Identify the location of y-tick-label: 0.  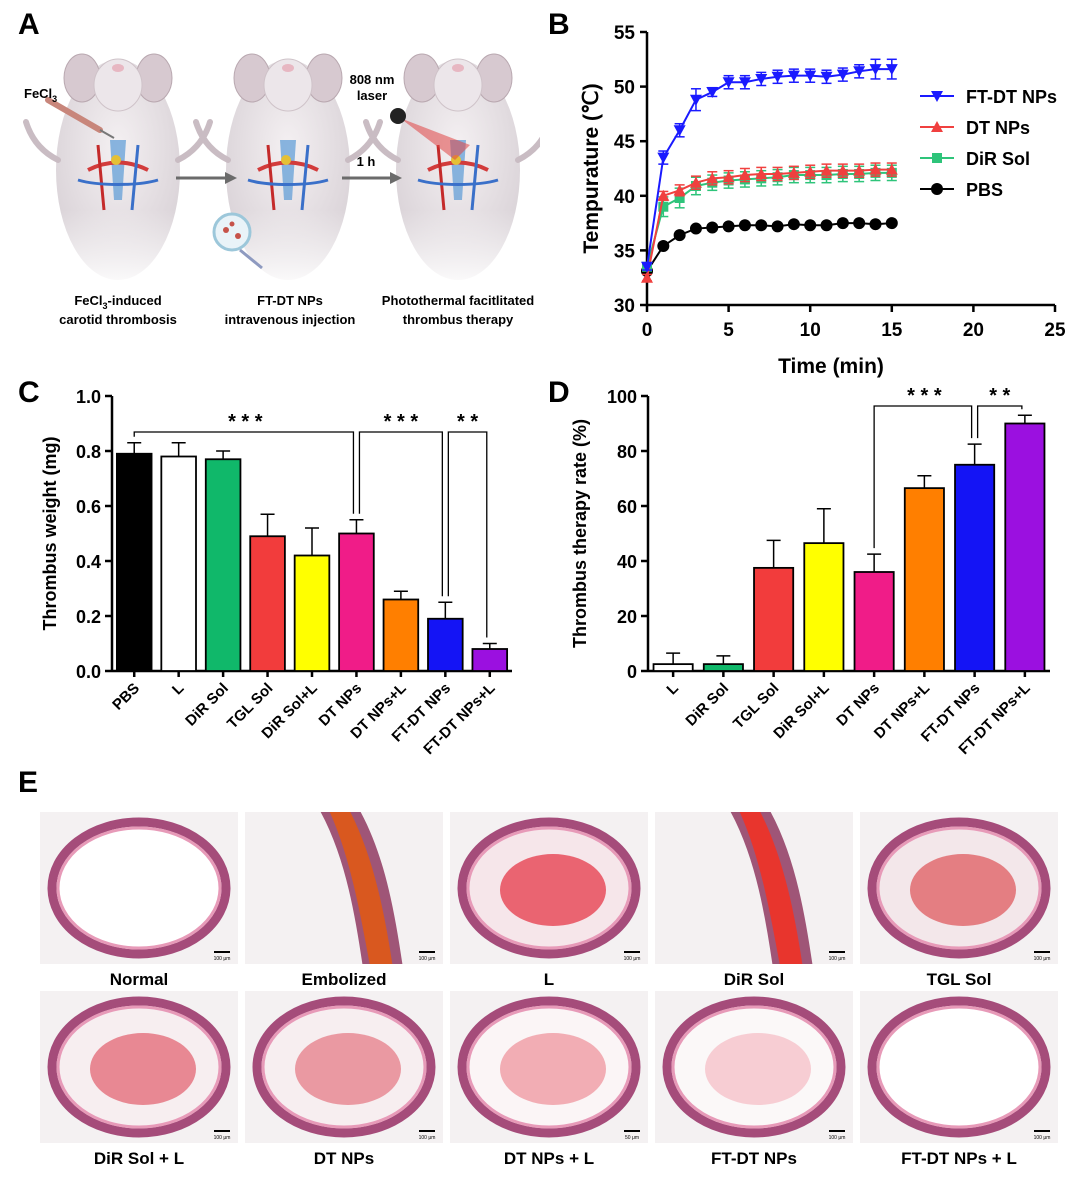
(632, 672).